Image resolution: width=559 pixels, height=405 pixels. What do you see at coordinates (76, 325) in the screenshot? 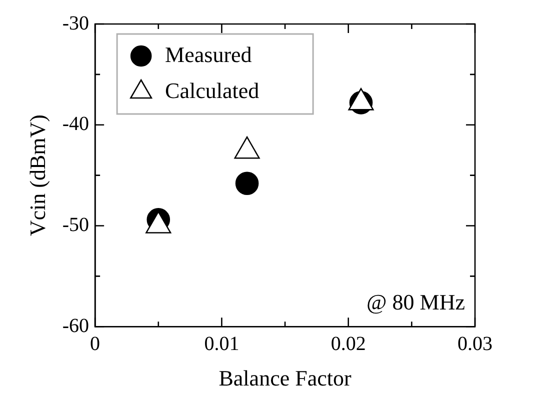
I see `y-tick-label: -60` at bounding box center [76, 325].